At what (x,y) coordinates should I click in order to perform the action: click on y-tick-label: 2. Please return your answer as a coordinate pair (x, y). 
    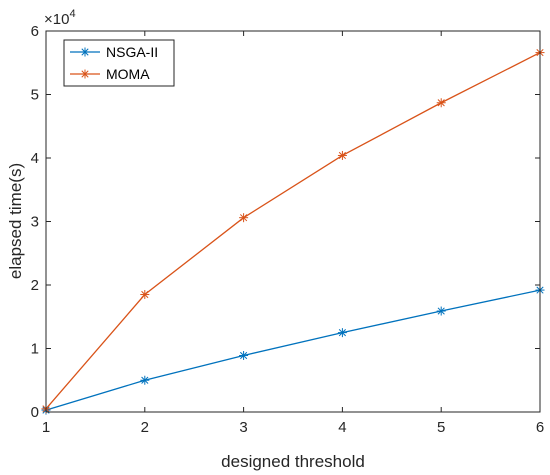
    Looking at the image, I should click on (35, 285).